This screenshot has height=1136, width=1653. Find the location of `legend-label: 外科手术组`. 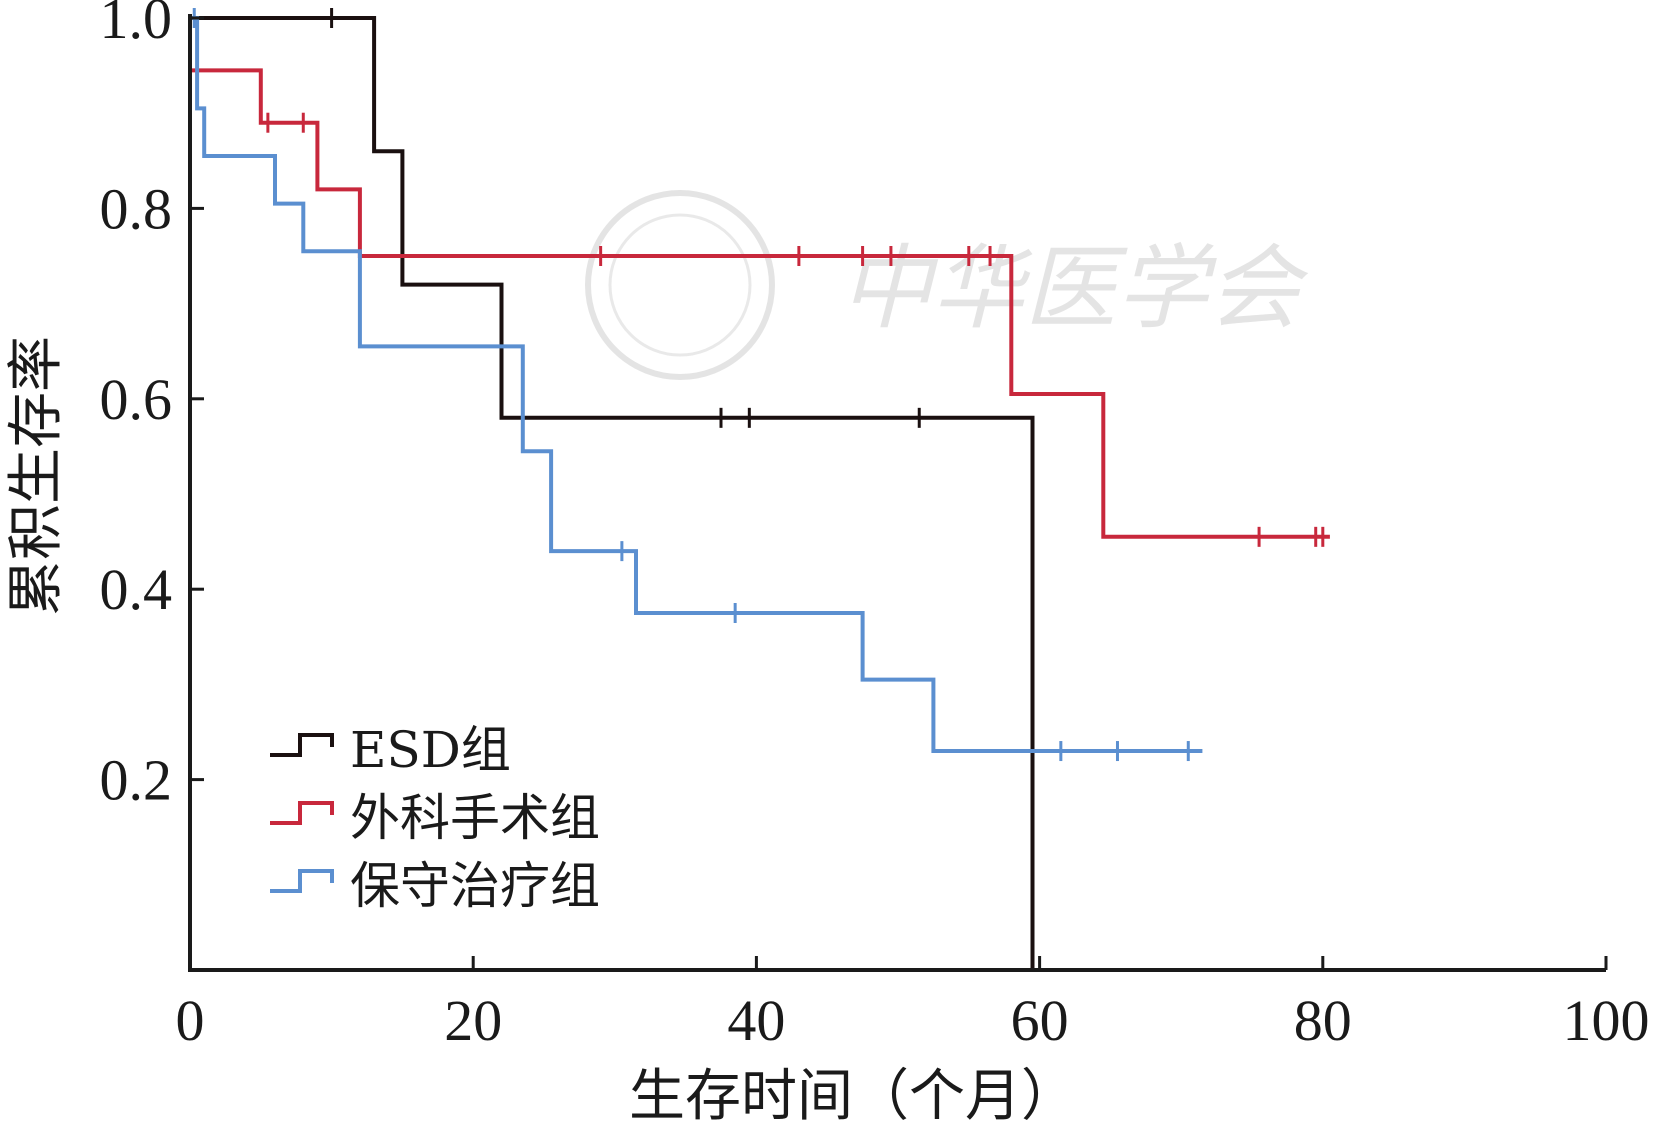

legend-label: 外科手术组 is located at coordinates (475, 818).